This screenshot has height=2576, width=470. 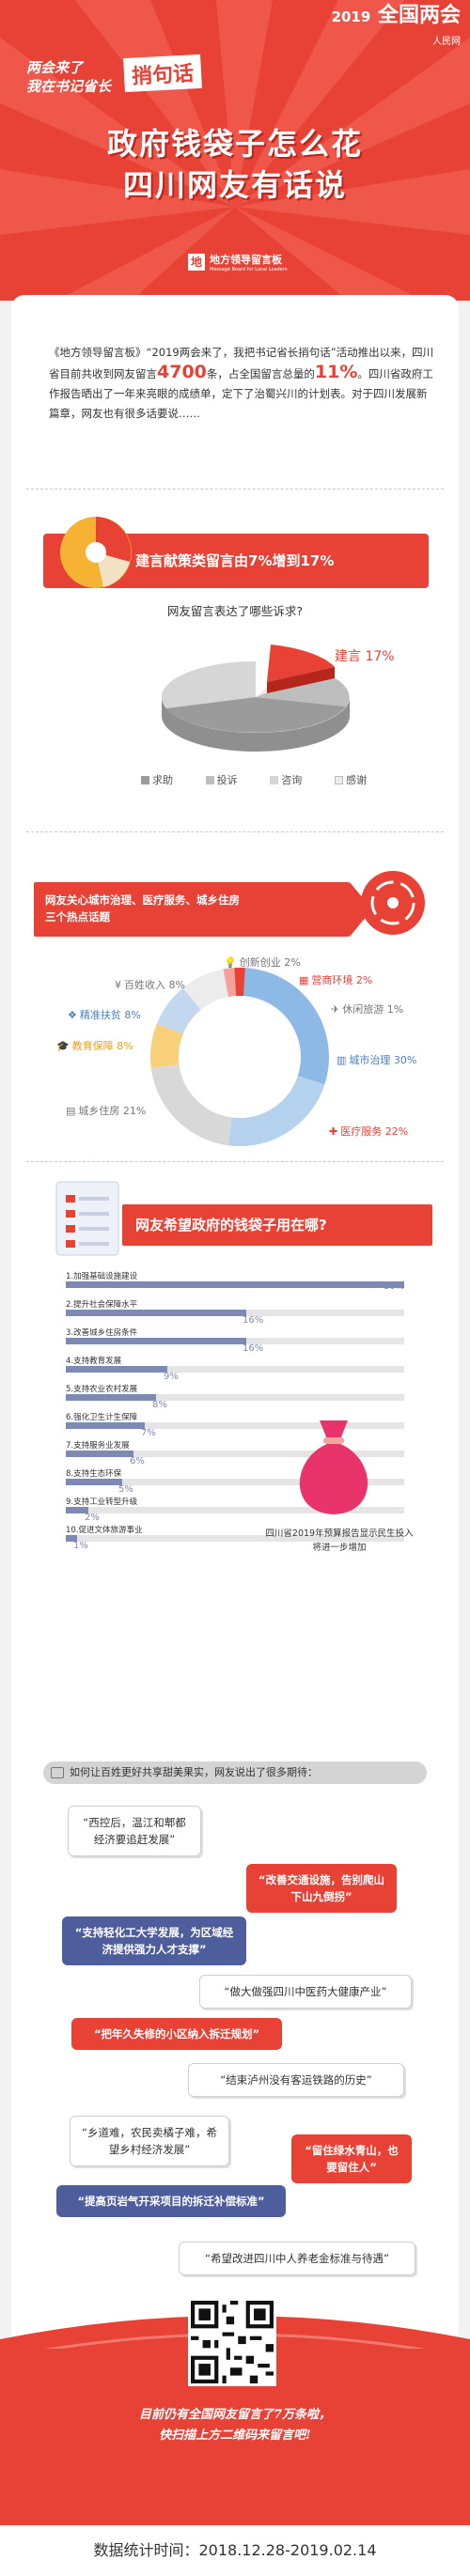 What do you see at coordinates (446, 42) in the screenshot?
I see `people-net-logo: 人民网` at bounding box center [446, 42].